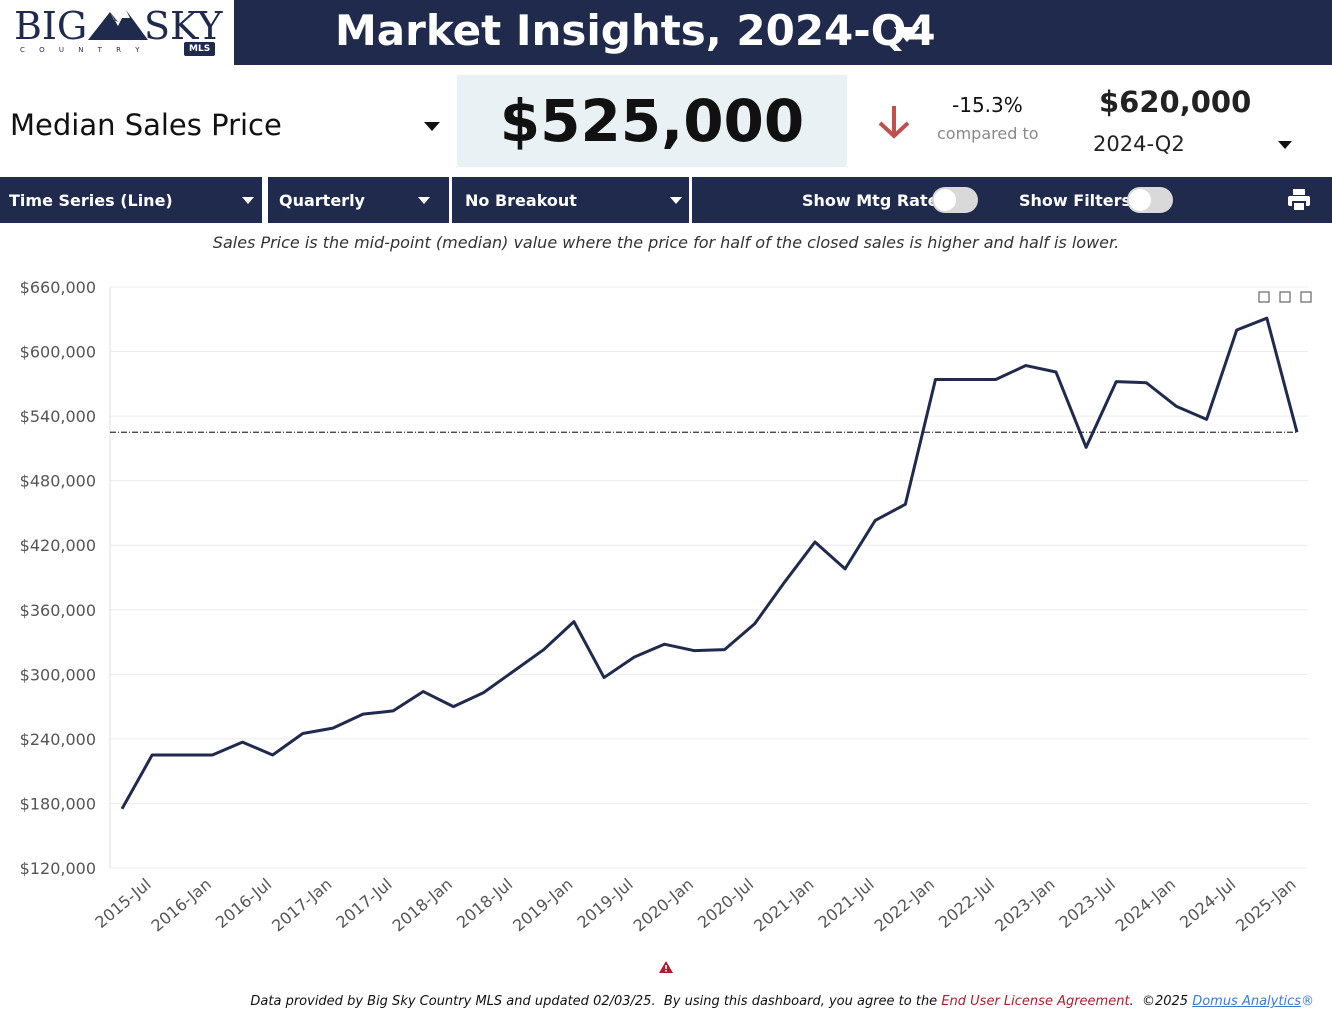  I want to click on x-tick-label: 2021-Jul, so click(845, 903).